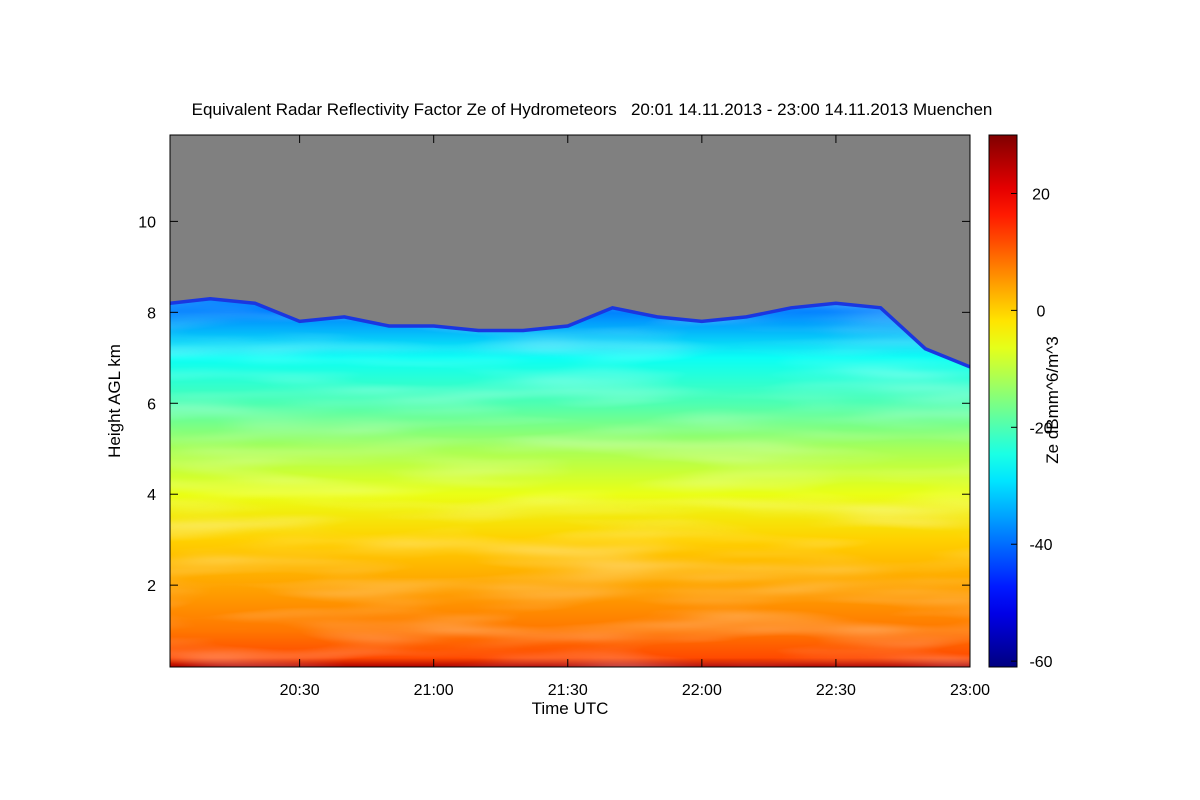  Describe the element at coordinates (147, 222) in the screenshot. I see `y-tick-label: 10` at that location.